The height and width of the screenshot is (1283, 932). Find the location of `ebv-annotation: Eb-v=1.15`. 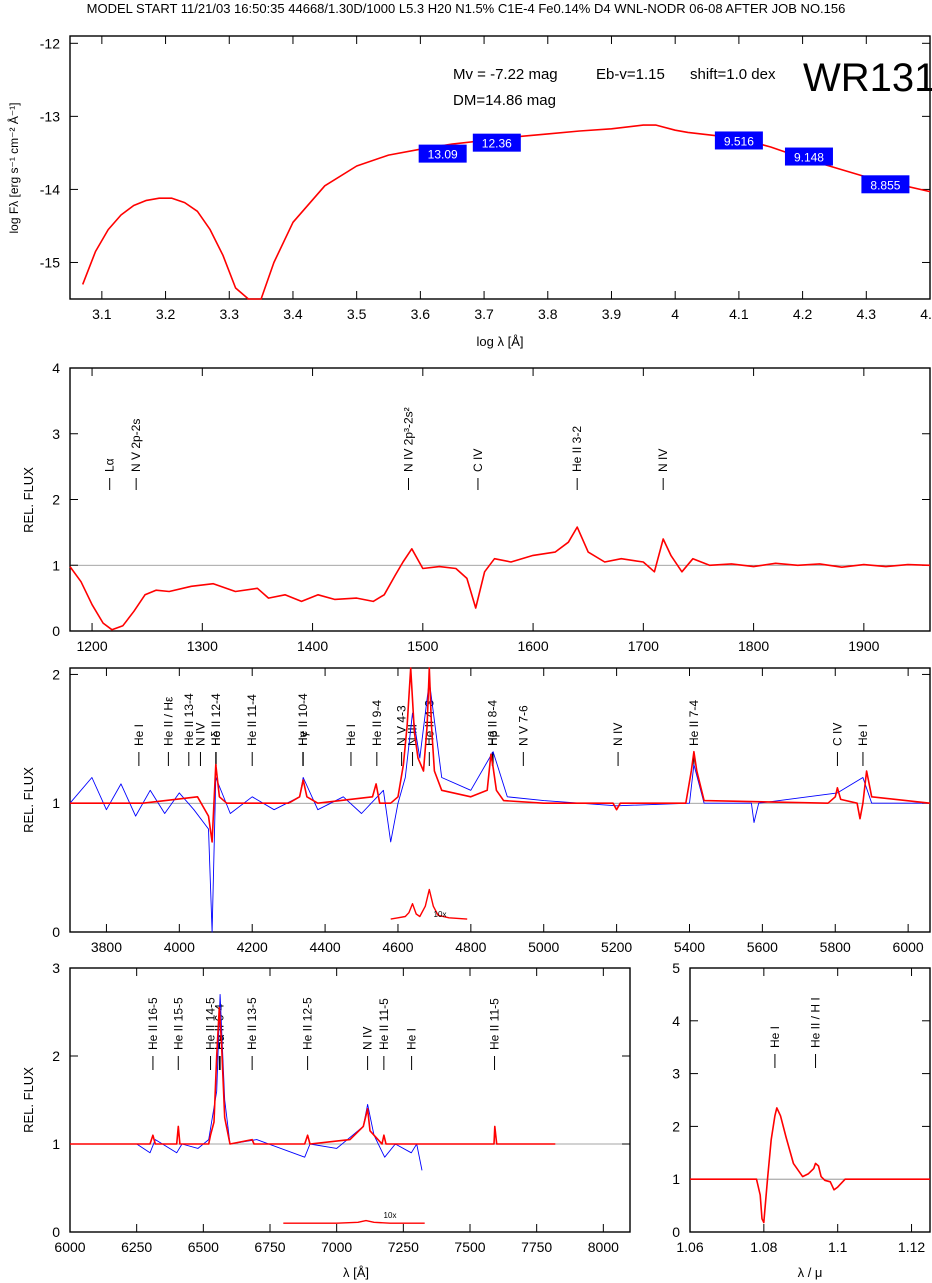

ebv-annotation: Eb-v=1.15 is located at coordinates (630, 74).